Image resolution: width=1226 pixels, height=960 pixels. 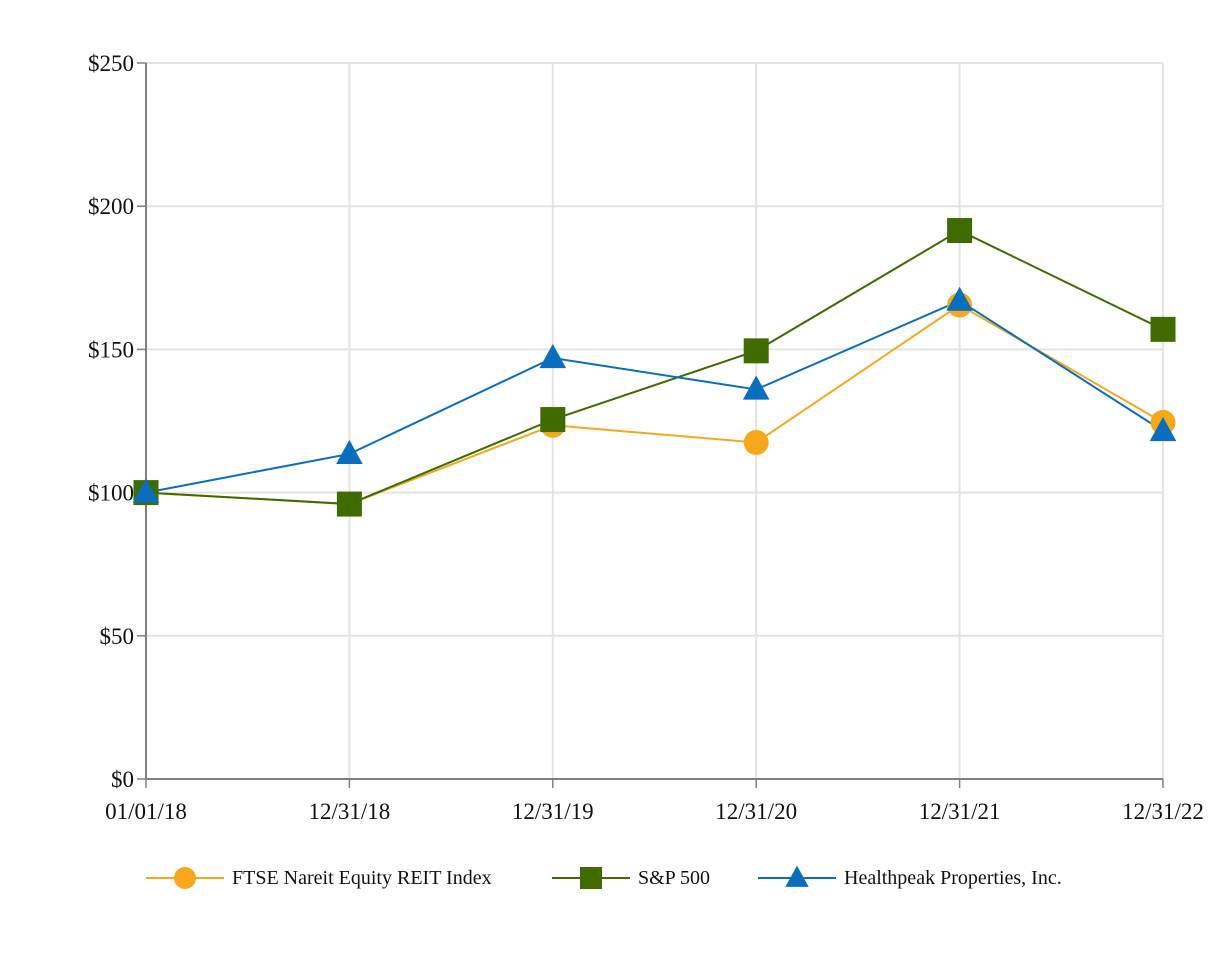 What do you see at coordinates (111, 493) in the screenshot?
I see `y-tick-label: $100` at bounding box center [111, 493].